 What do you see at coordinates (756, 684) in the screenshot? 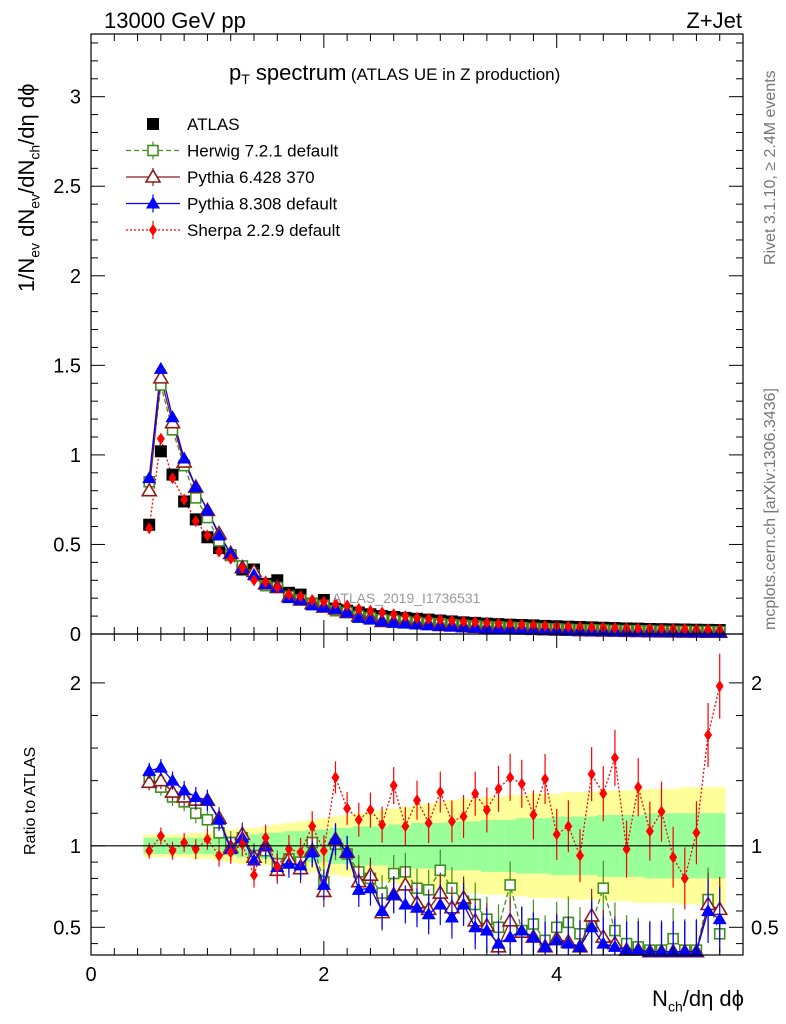
I see `ratio-ytick-label-right: 2` at bounding box center [756, 684].